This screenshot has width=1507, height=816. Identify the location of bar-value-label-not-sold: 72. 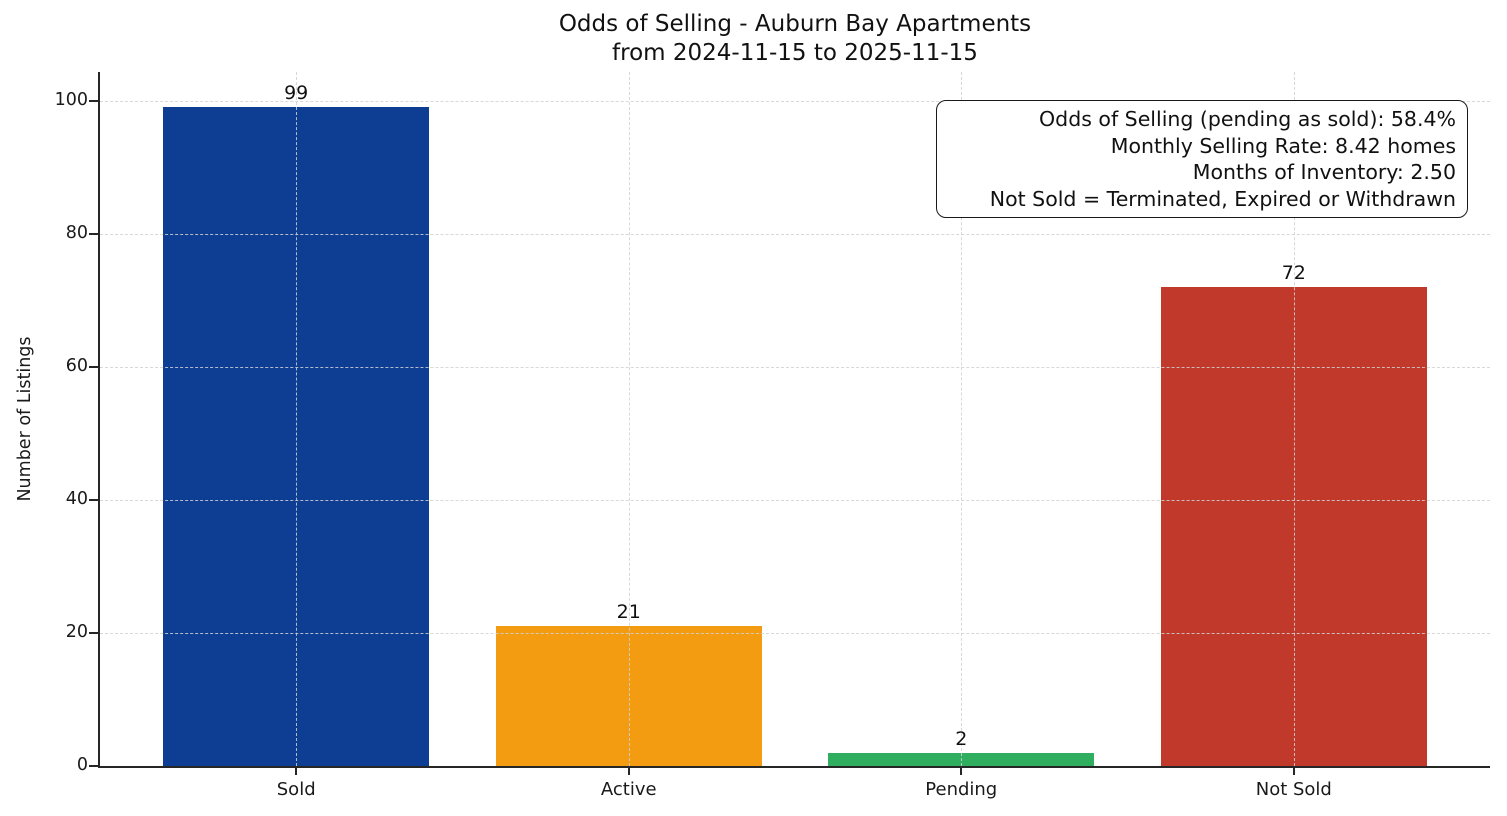
(1293, 272).